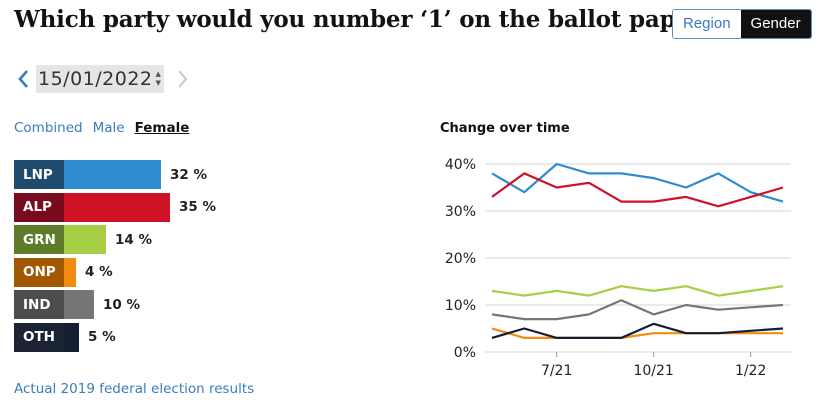 Image resolution: width=826 pixels, height=404 pixels. Describe the element at coordinates (460, 306) in the screenshot. I see `y-tick-label: 10%` at that location.